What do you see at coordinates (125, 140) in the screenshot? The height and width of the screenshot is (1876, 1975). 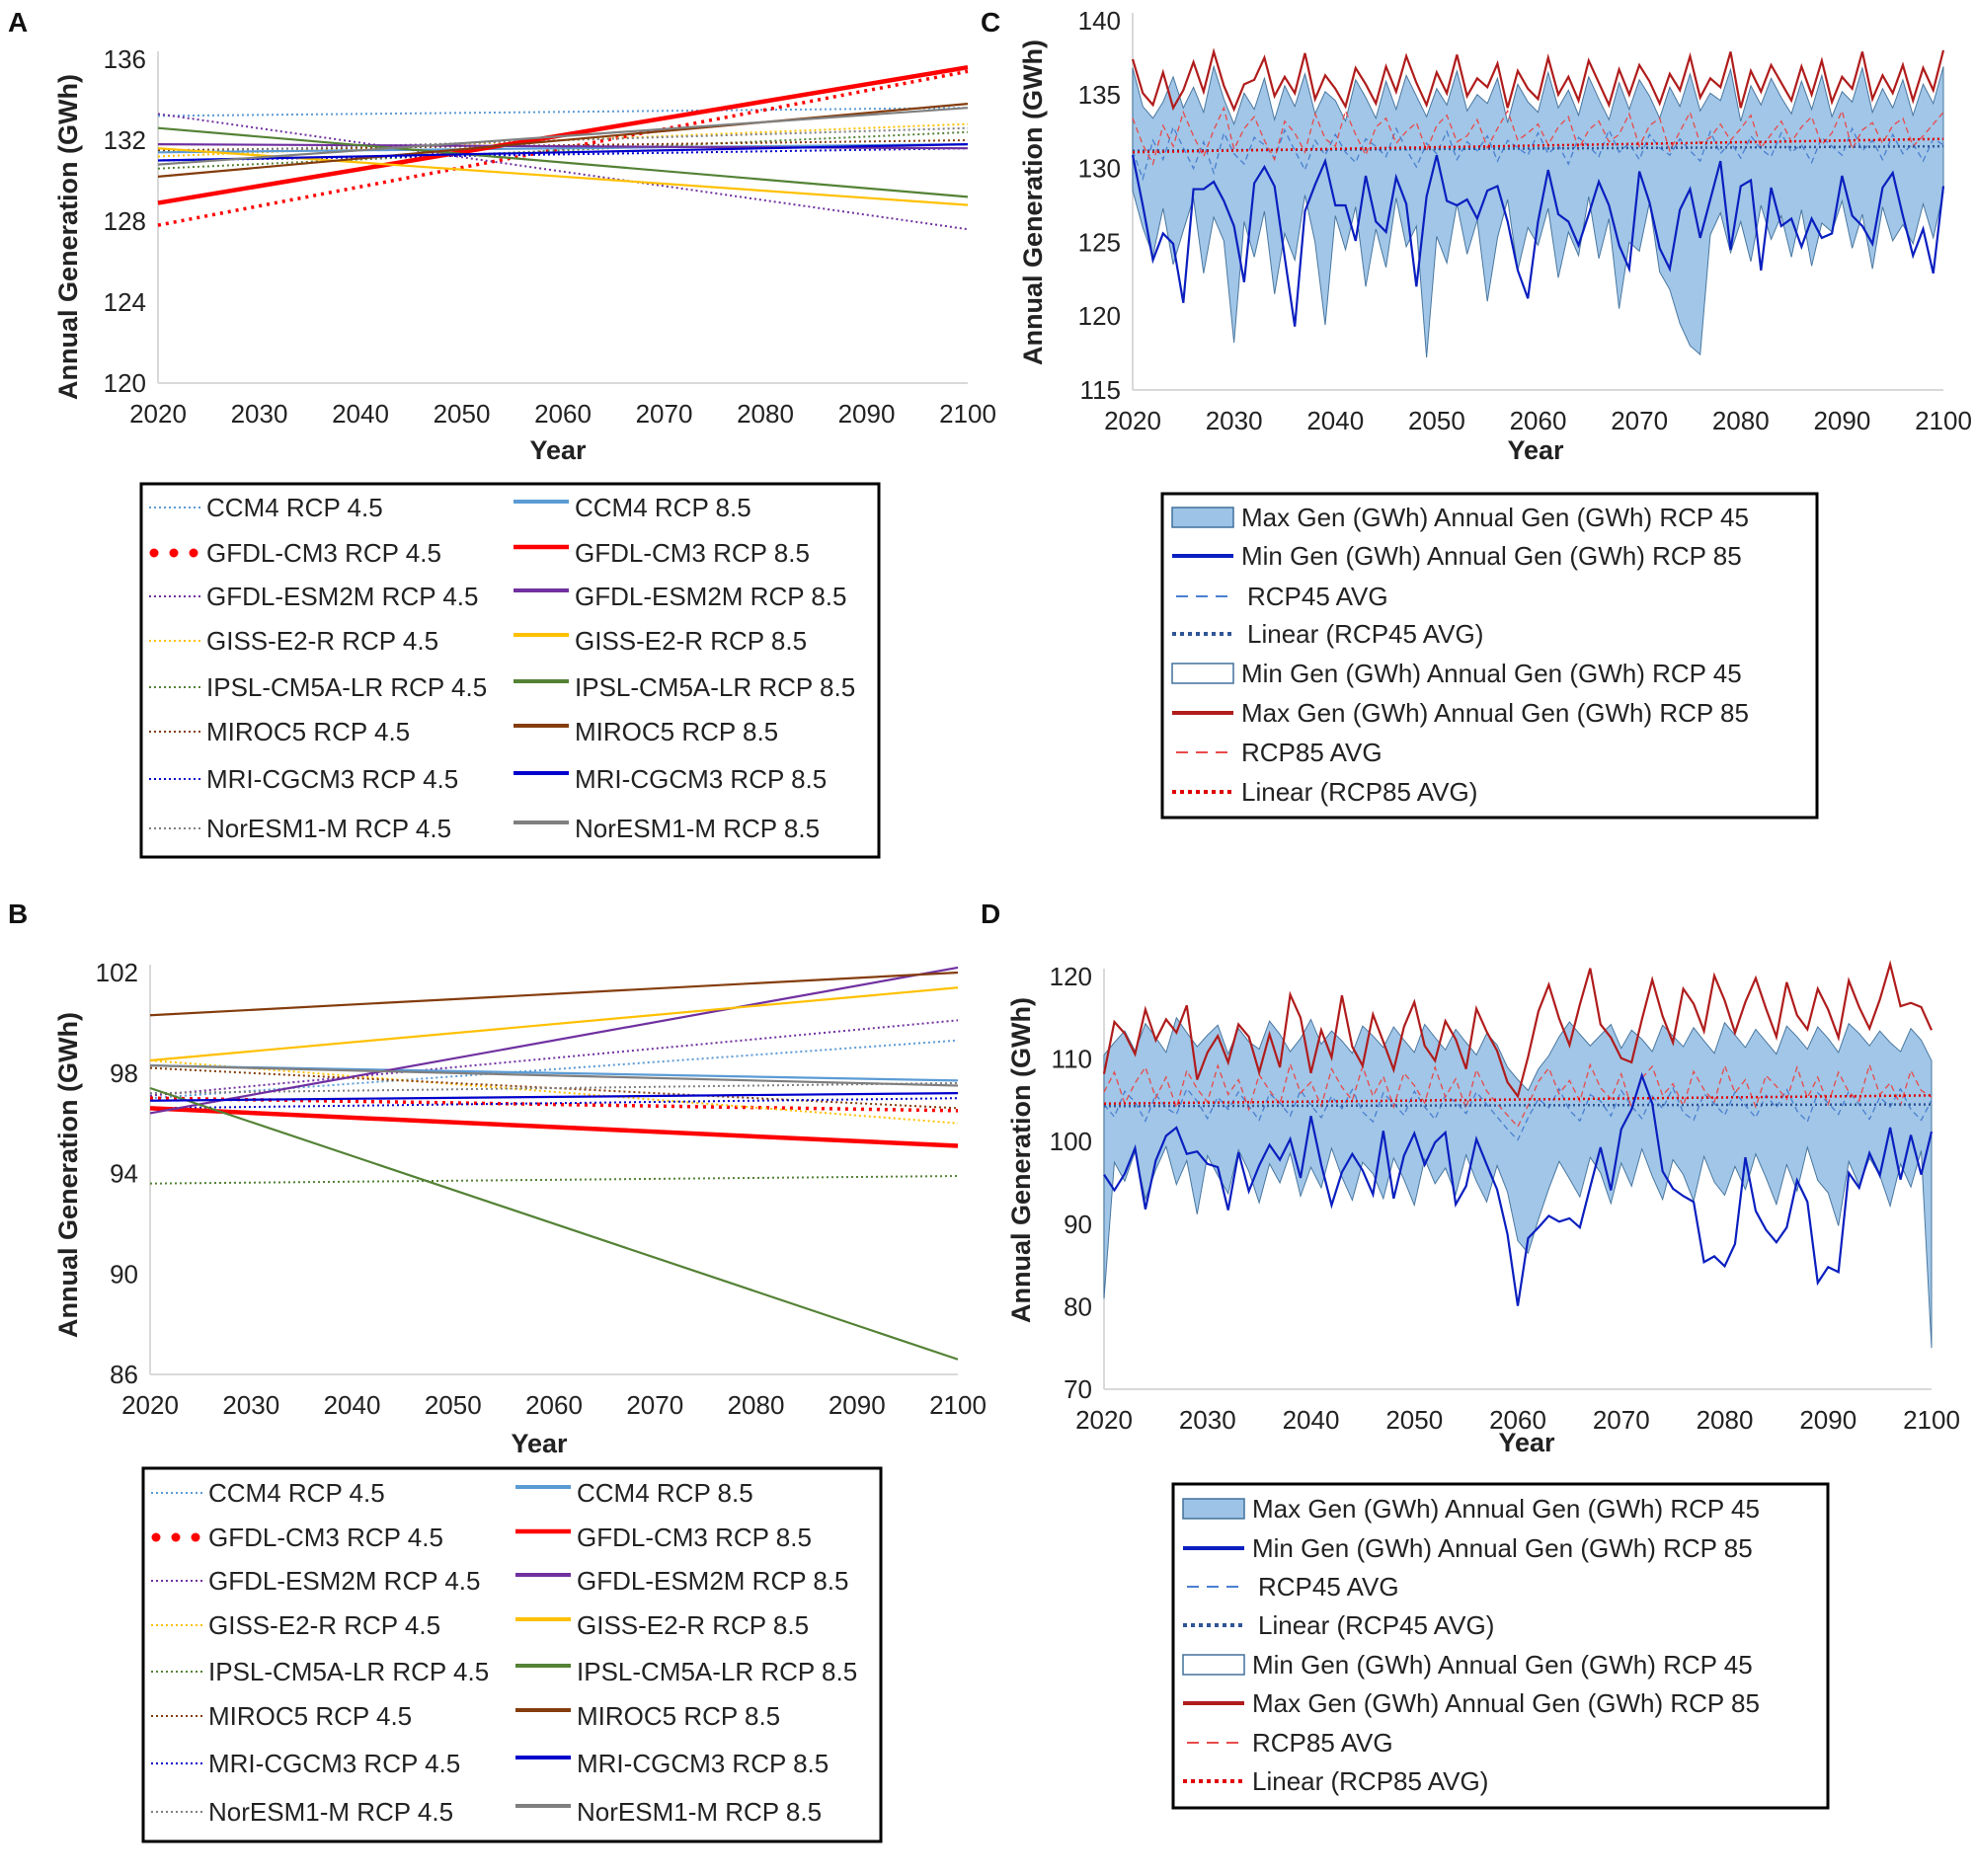 I see `y-tick-label: 132` at bounding box center [125, 140].